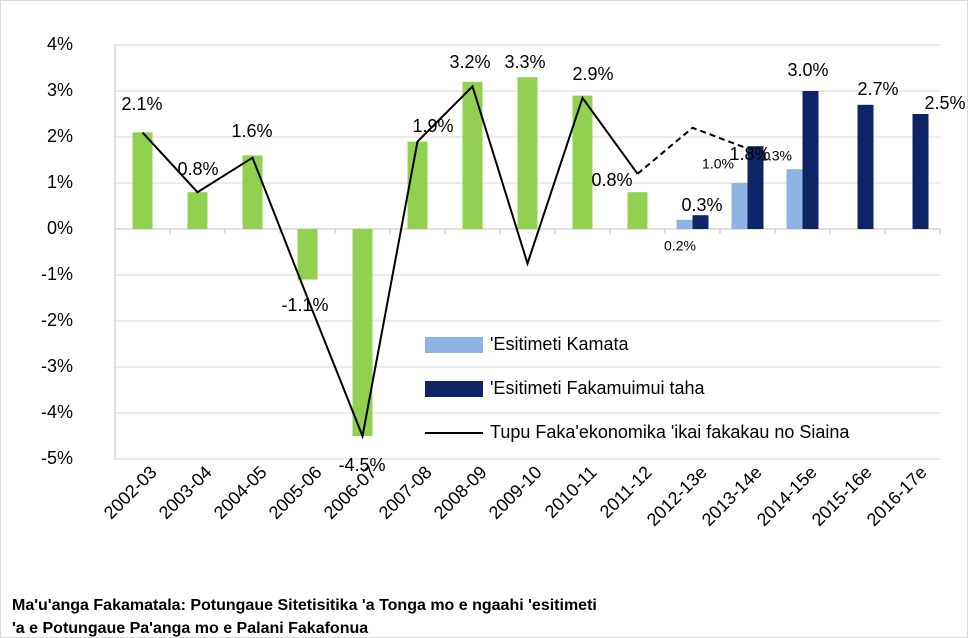  Describe the element at coordinates (944, 103) in the screenshot. I see `data-label: 2.5%` at that location.